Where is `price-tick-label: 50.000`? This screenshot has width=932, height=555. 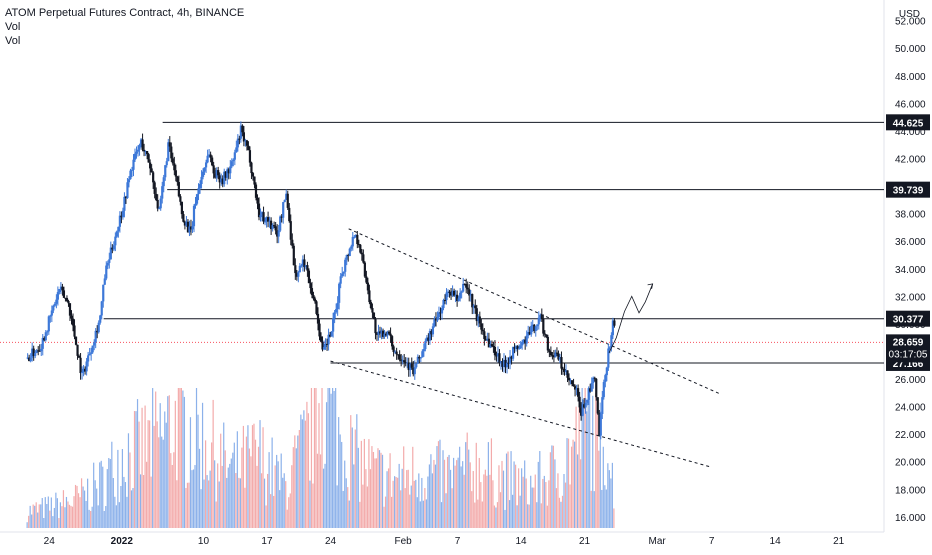 price-tick-label: 50.000 is located at coordinates (910, 49).